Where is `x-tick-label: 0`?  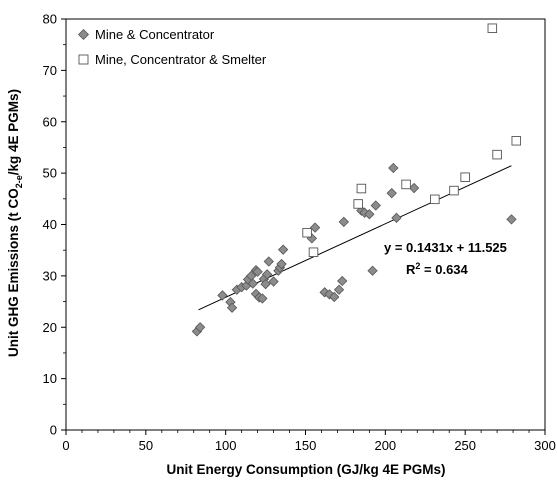 x-tick-label: 0 is located at coordinates (65, 445).